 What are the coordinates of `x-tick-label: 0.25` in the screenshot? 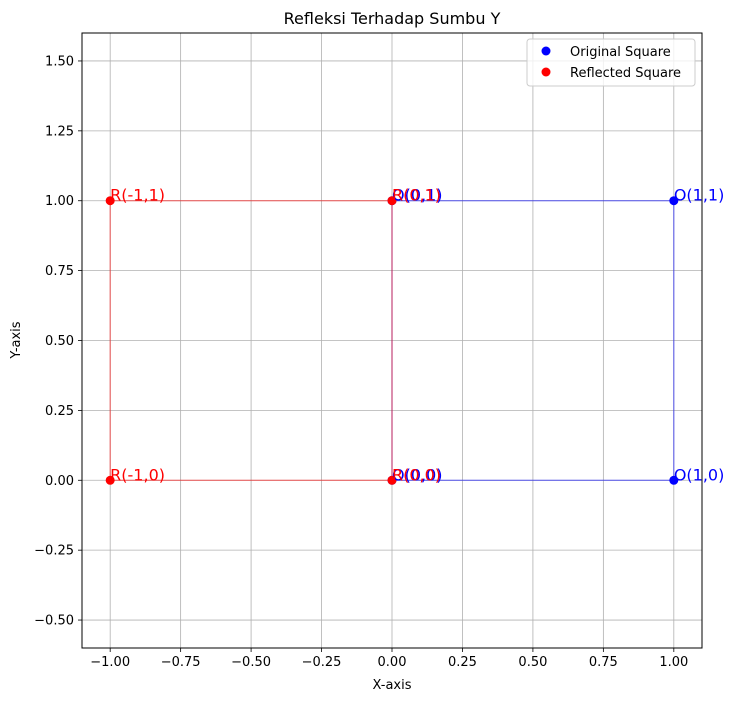 It's located at (462, 662).